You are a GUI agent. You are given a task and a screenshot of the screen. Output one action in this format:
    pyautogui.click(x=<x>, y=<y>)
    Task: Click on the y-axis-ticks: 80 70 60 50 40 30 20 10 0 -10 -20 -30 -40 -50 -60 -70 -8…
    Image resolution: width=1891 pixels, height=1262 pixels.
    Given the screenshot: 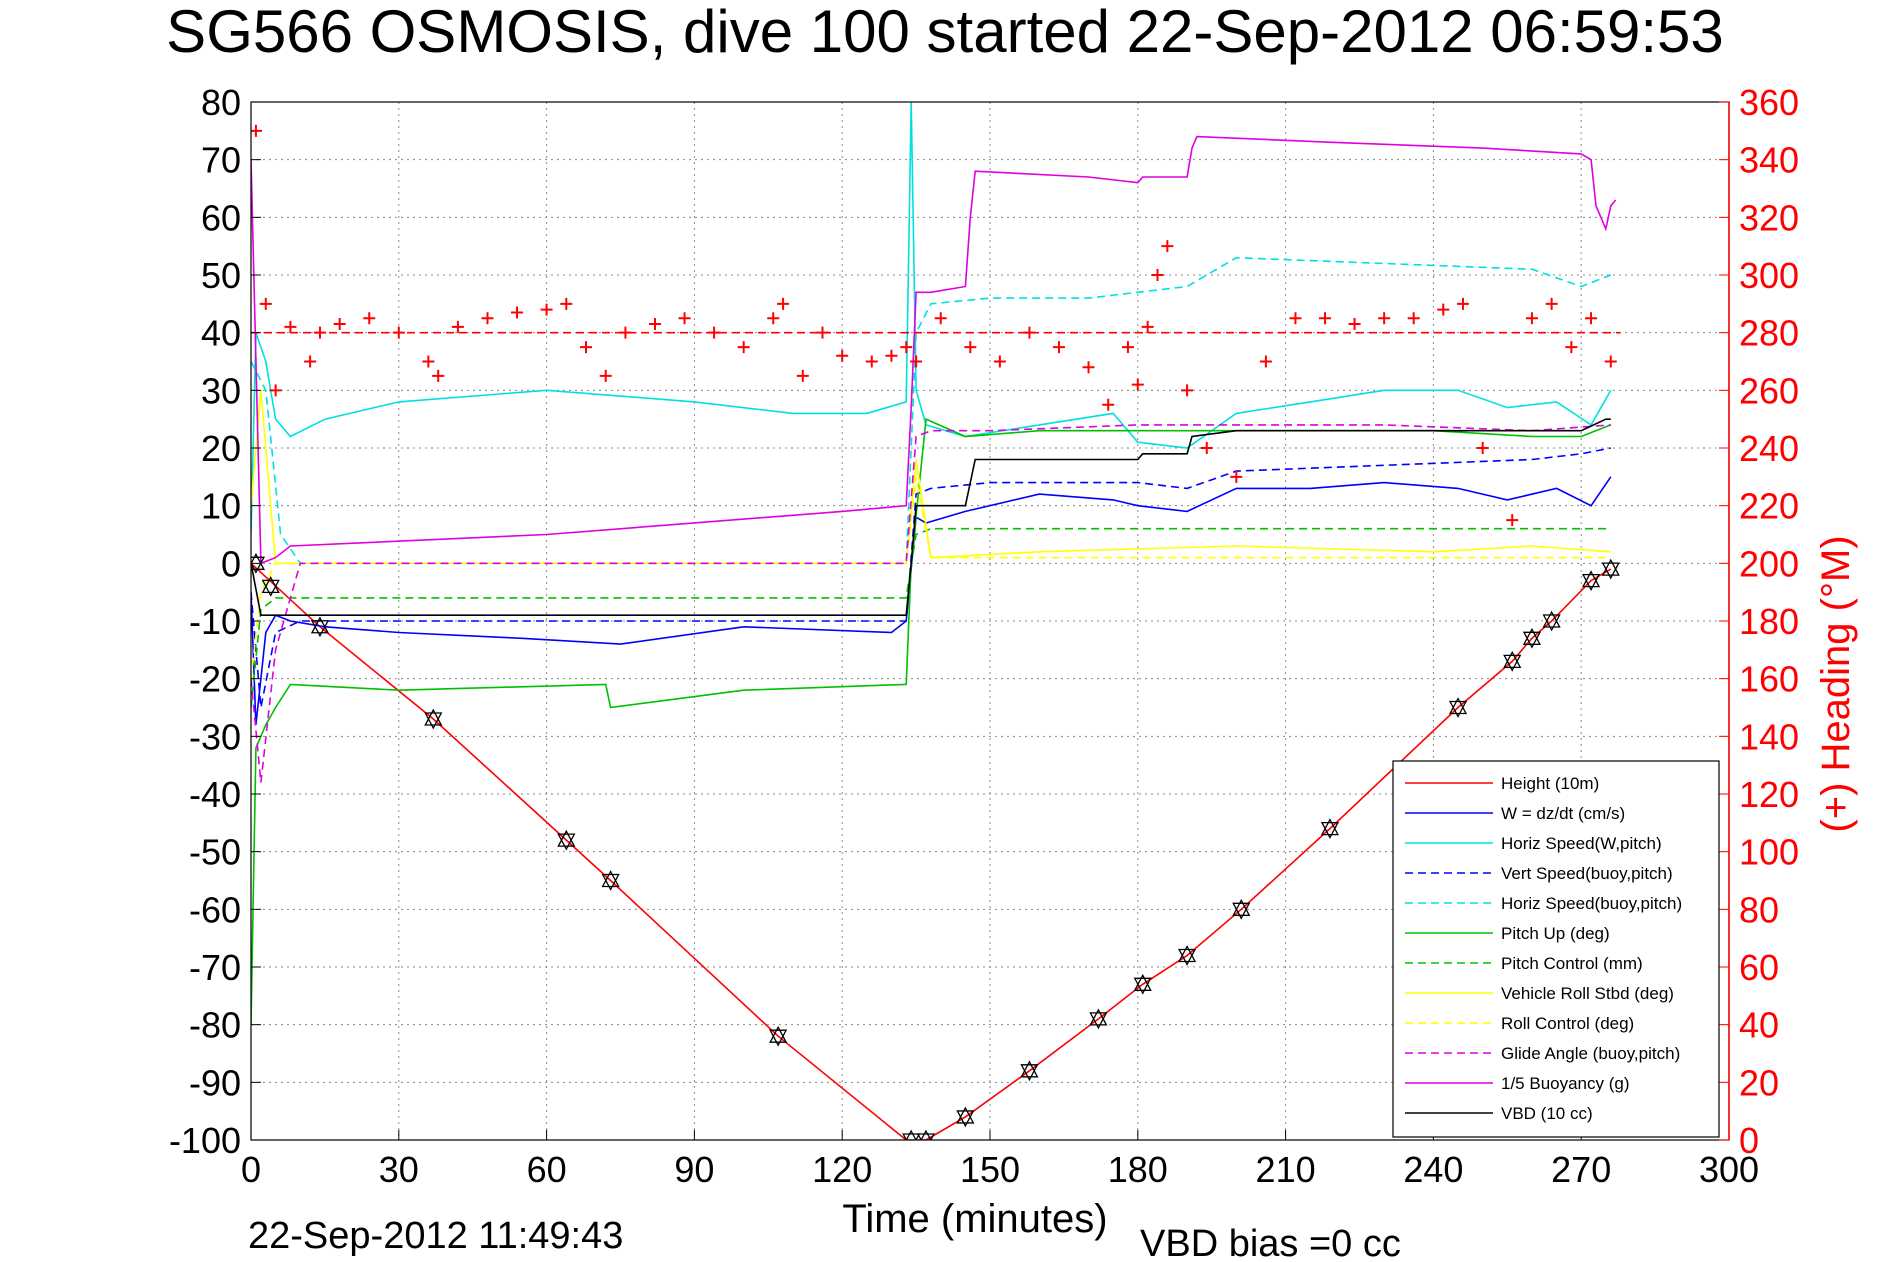 What is the action you would take?
    pyautogui.click(x=215, y=621)
    